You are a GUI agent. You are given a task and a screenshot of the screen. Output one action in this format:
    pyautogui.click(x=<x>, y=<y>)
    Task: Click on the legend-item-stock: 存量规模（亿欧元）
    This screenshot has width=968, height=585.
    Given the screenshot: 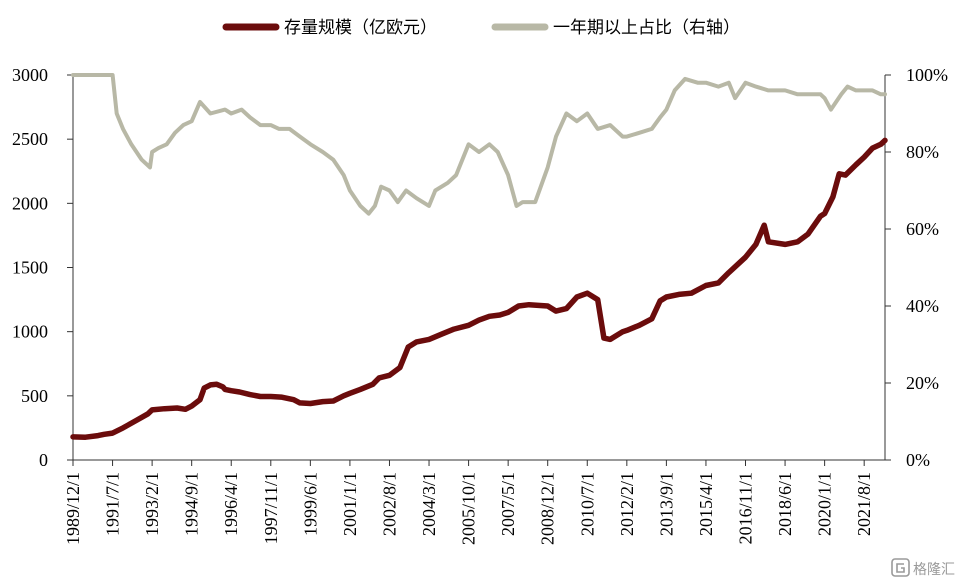 What is the action you would take?
    pyautogui.click(x=329, y=28)
    